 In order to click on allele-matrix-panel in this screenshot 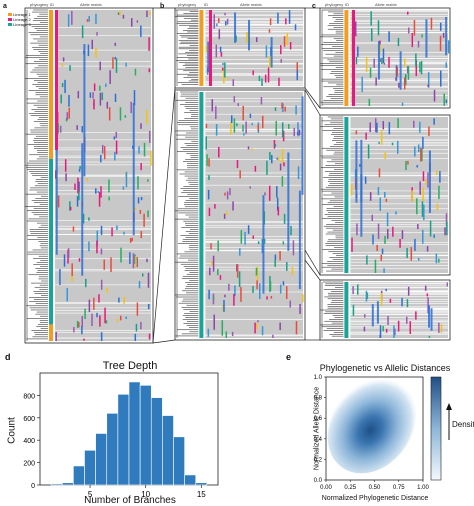, I will do `click(384, 309)`.